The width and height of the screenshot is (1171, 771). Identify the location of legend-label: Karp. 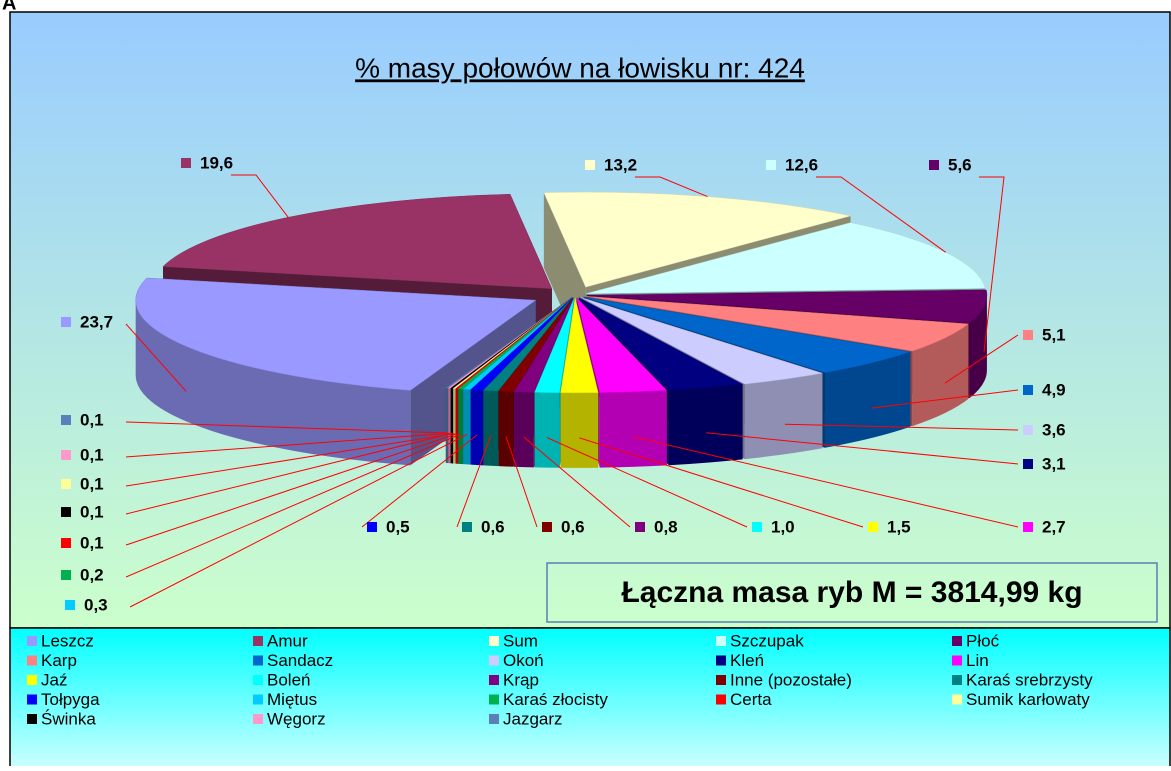
(59, 660).